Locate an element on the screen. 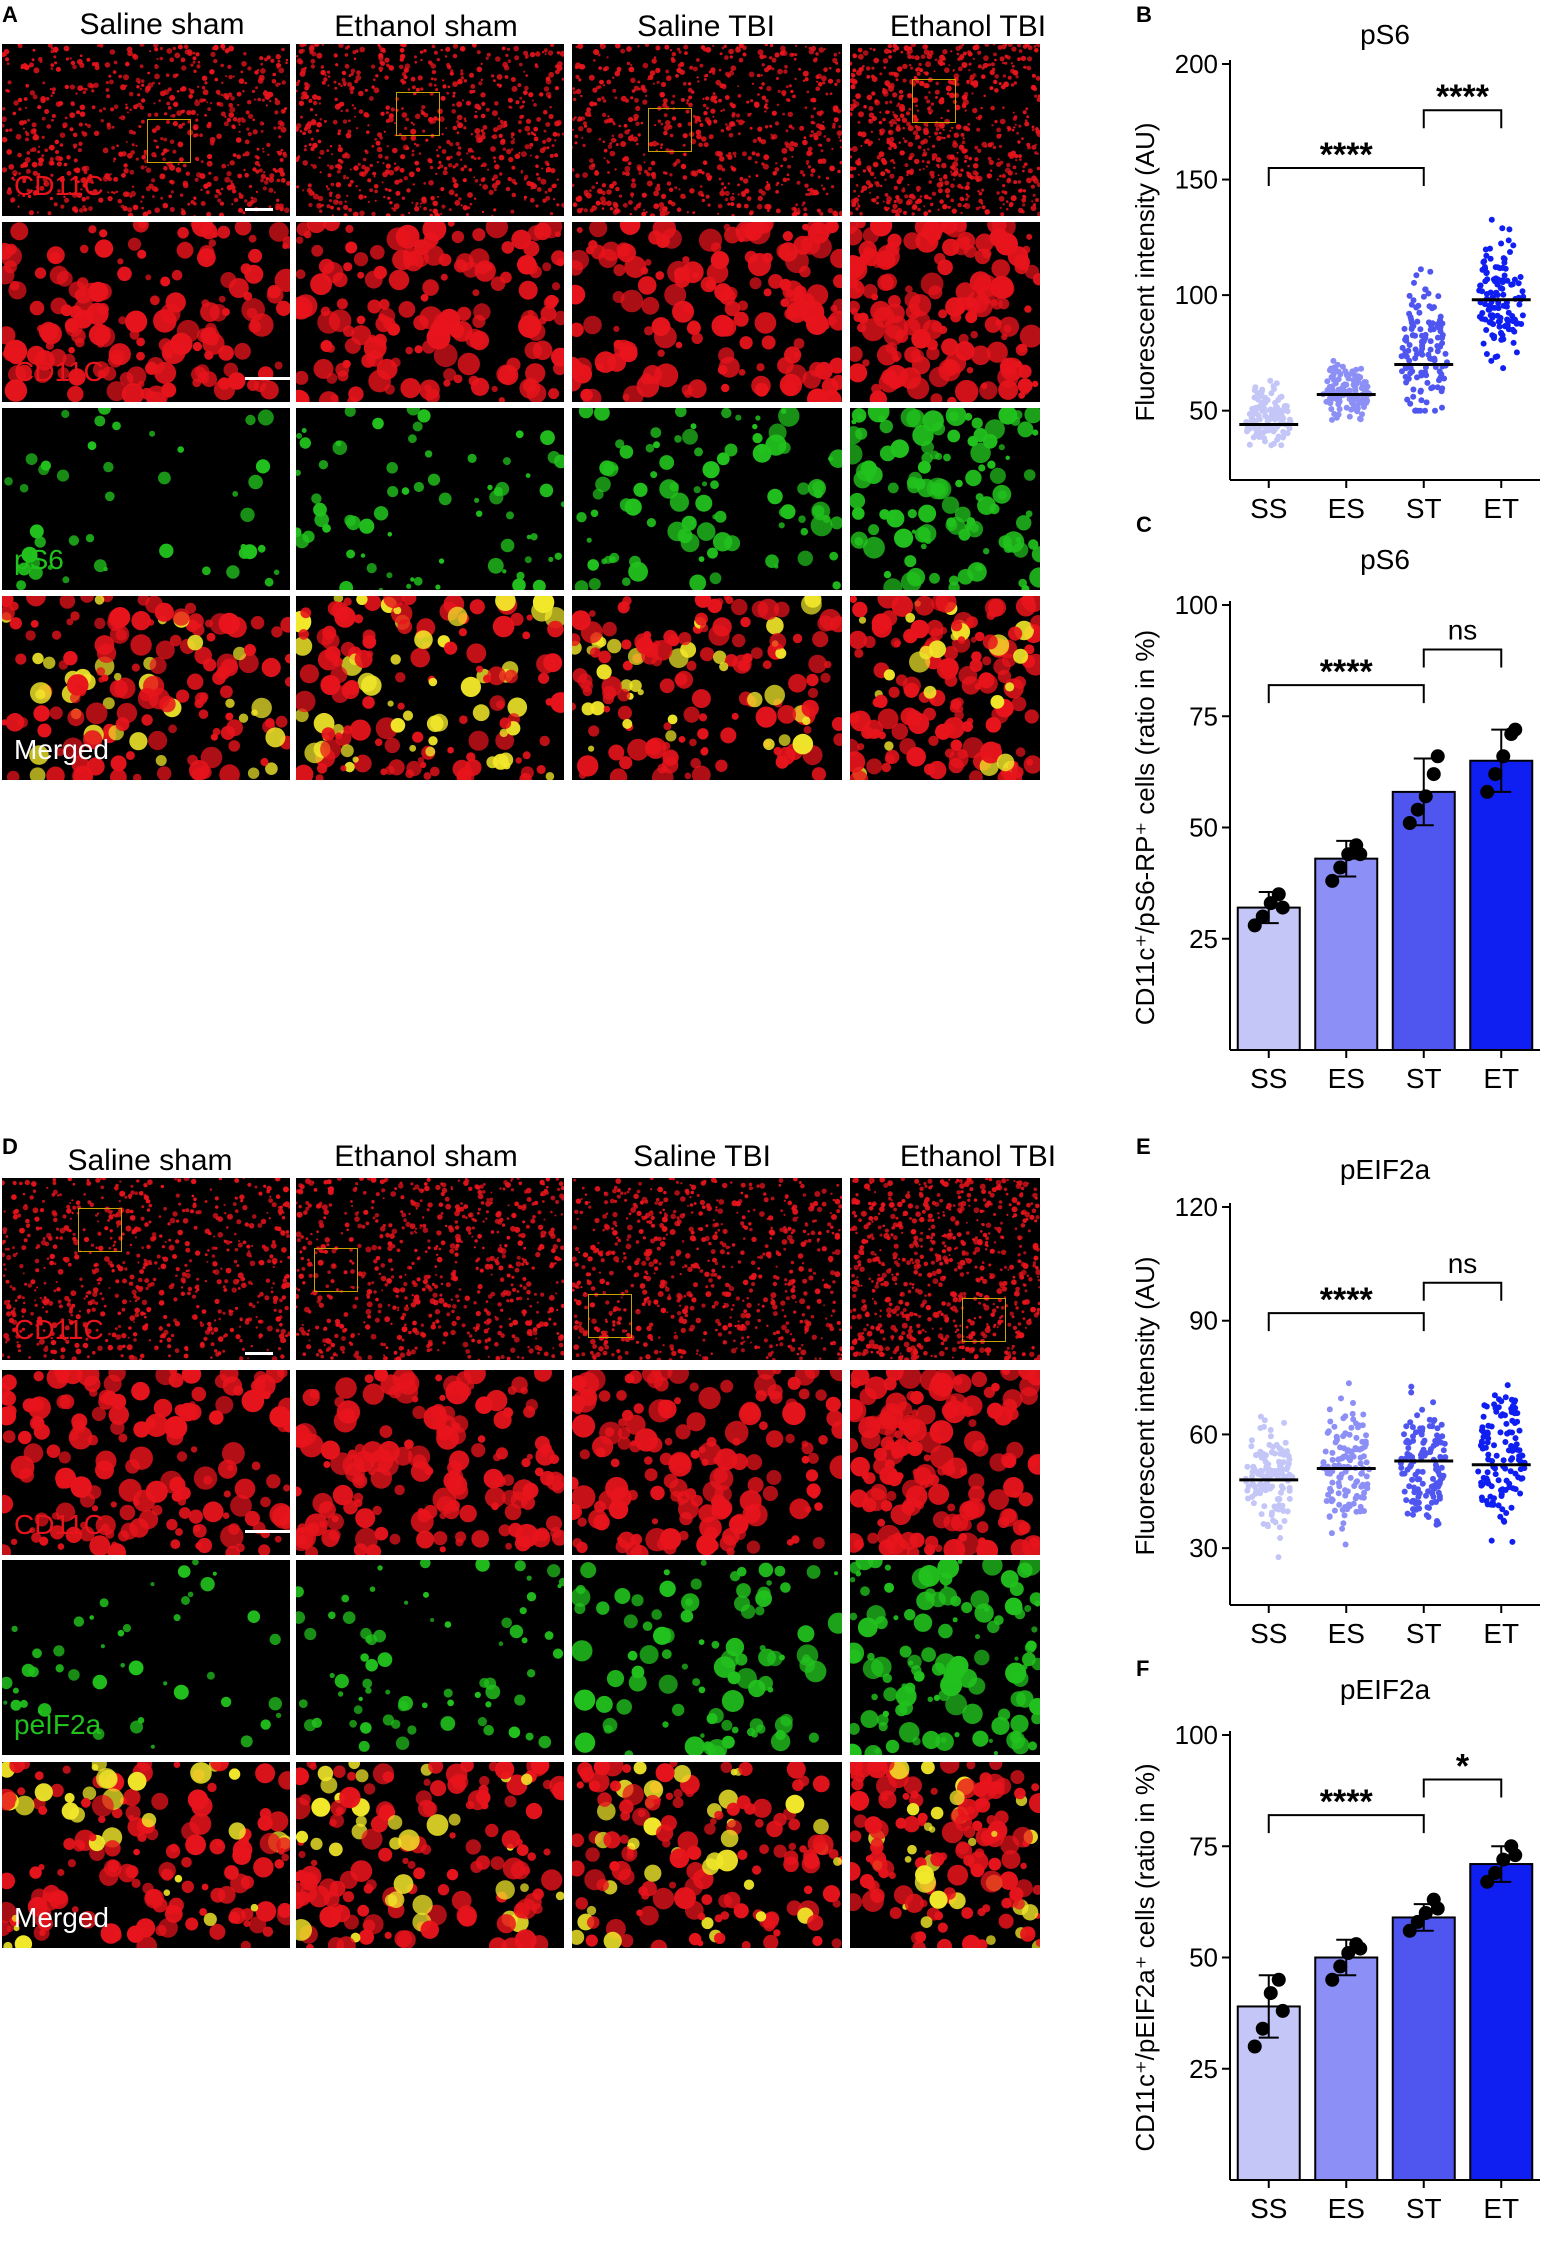 The image size is (1557, 2254). d-stain-label-r1: CD11C is located at coordinates (59, 1330).